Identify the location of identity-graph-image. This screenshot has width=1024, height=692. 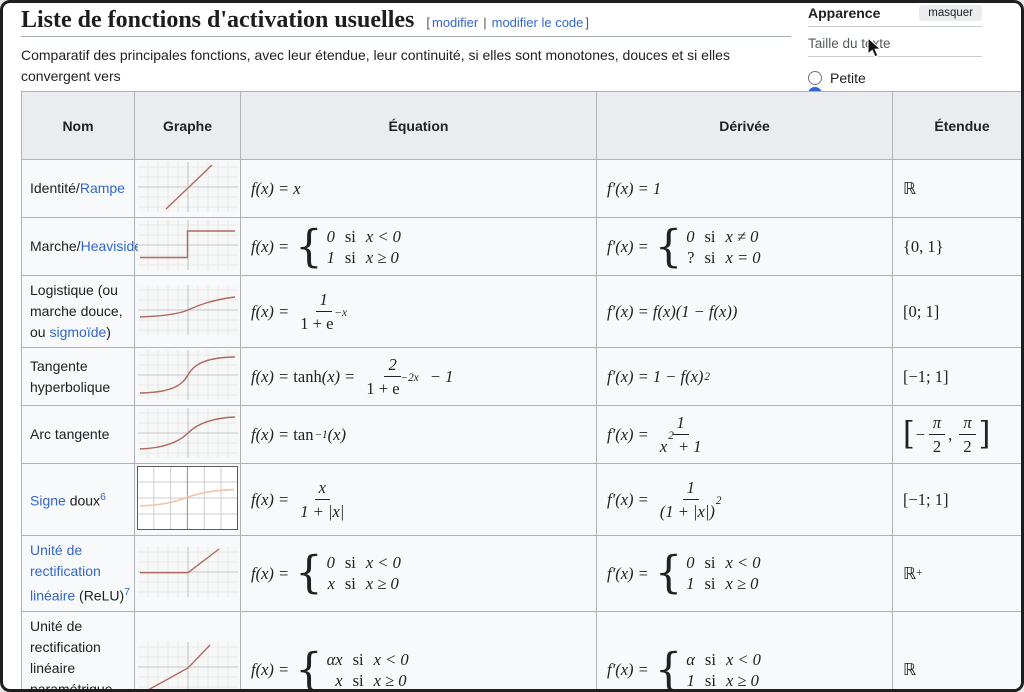
(187, 187).